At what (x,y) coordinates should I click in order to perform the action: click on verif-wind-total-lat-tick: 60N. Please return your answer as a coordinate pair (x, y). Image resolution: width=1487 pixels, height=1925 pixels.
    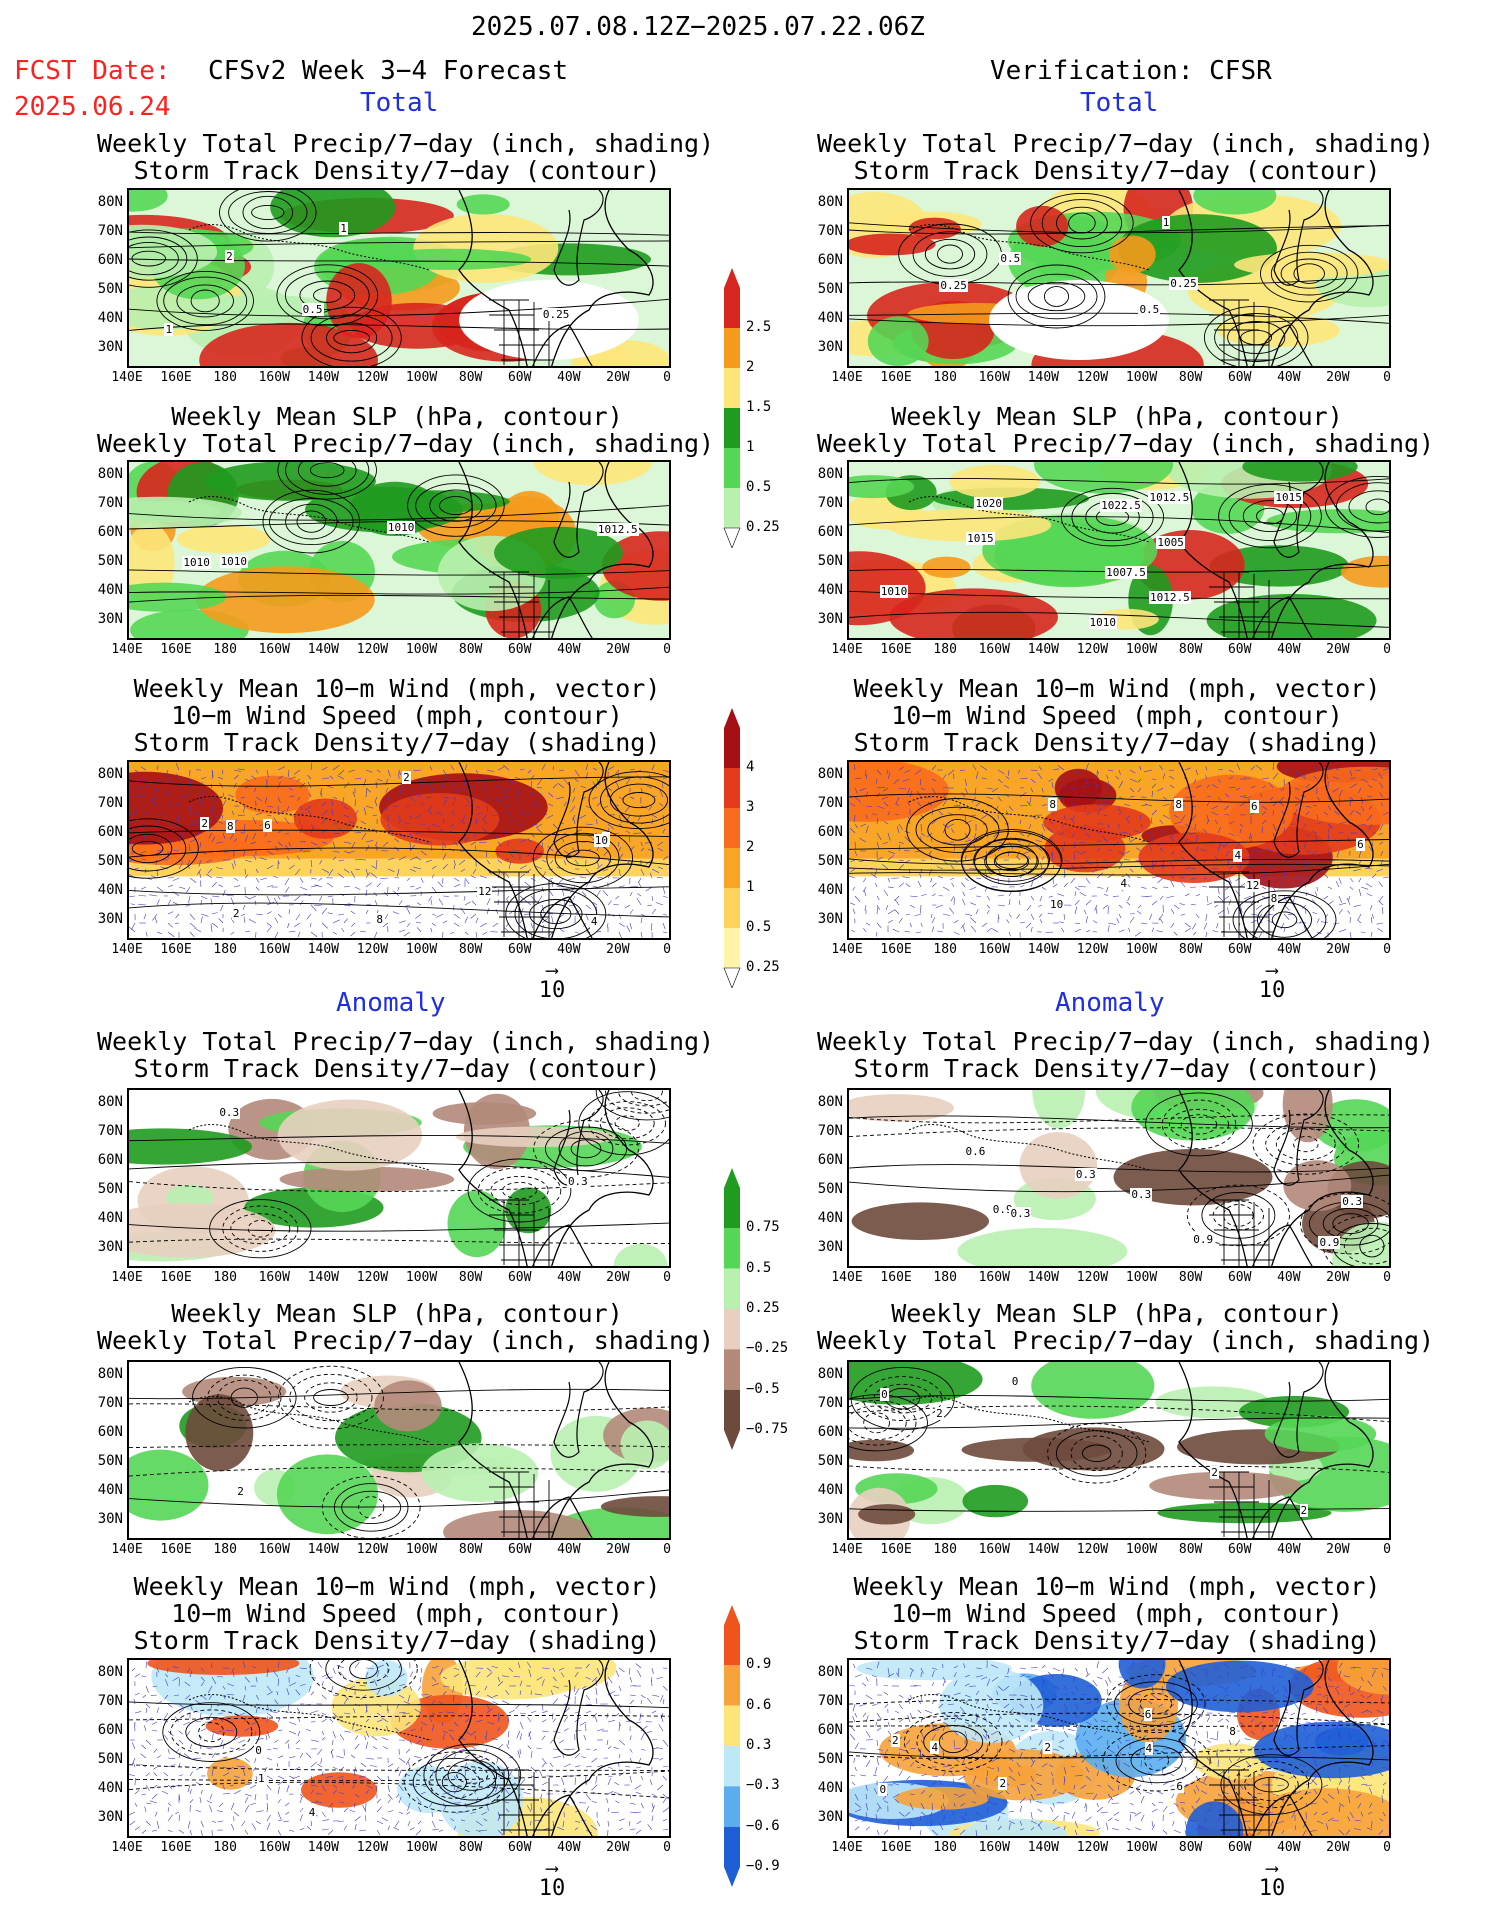
    Looking at the image, I should click on (830, 832).